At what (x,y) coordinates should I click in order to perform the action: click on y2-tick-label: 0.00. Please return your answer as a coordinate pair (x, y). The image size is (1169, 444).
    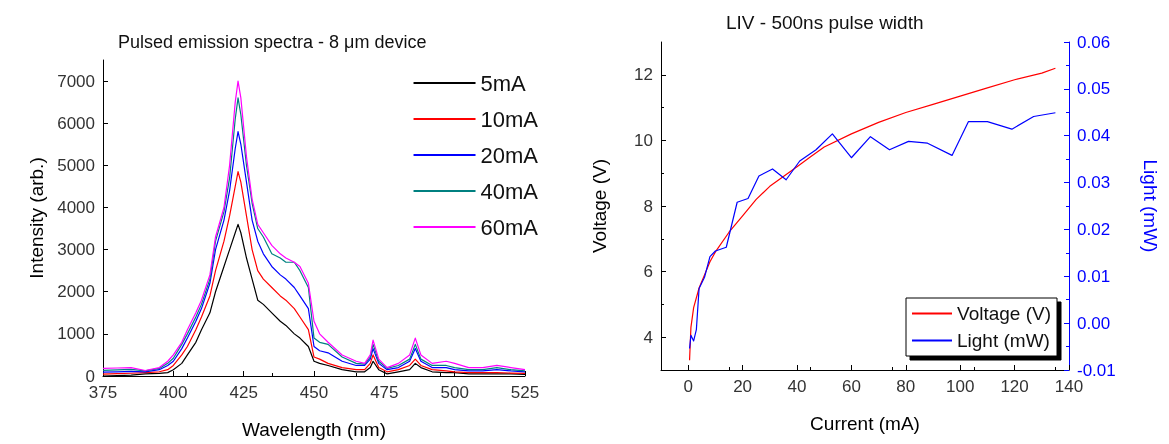
    Looking at the image, I should click on (1094, 323).